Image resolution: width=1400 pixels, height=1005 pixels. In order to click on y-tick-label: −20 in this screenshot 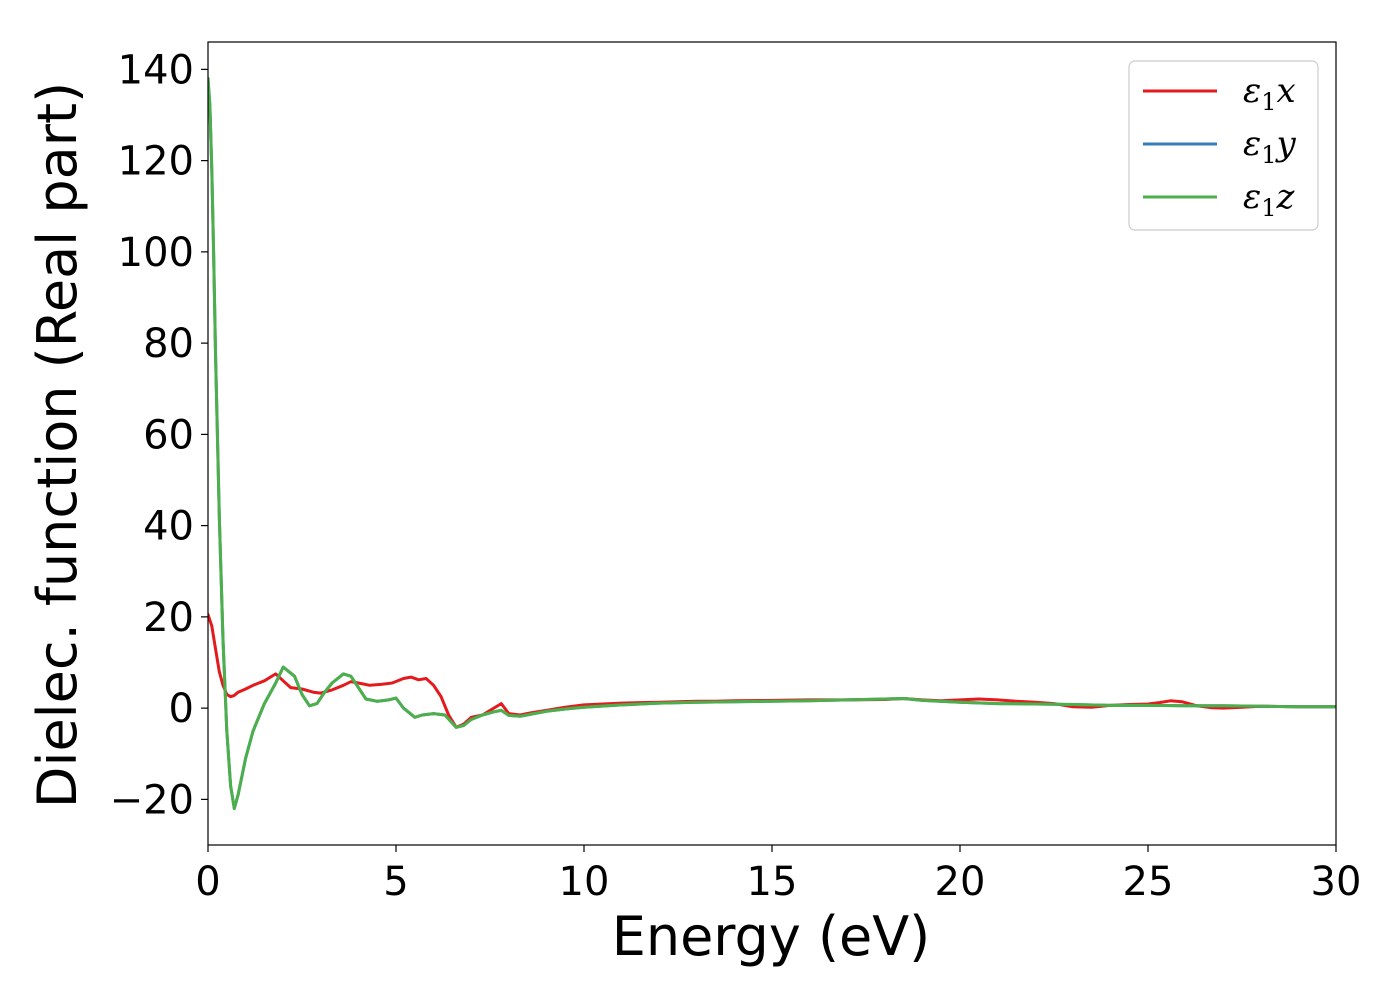, I will do `click(152, 800)`.